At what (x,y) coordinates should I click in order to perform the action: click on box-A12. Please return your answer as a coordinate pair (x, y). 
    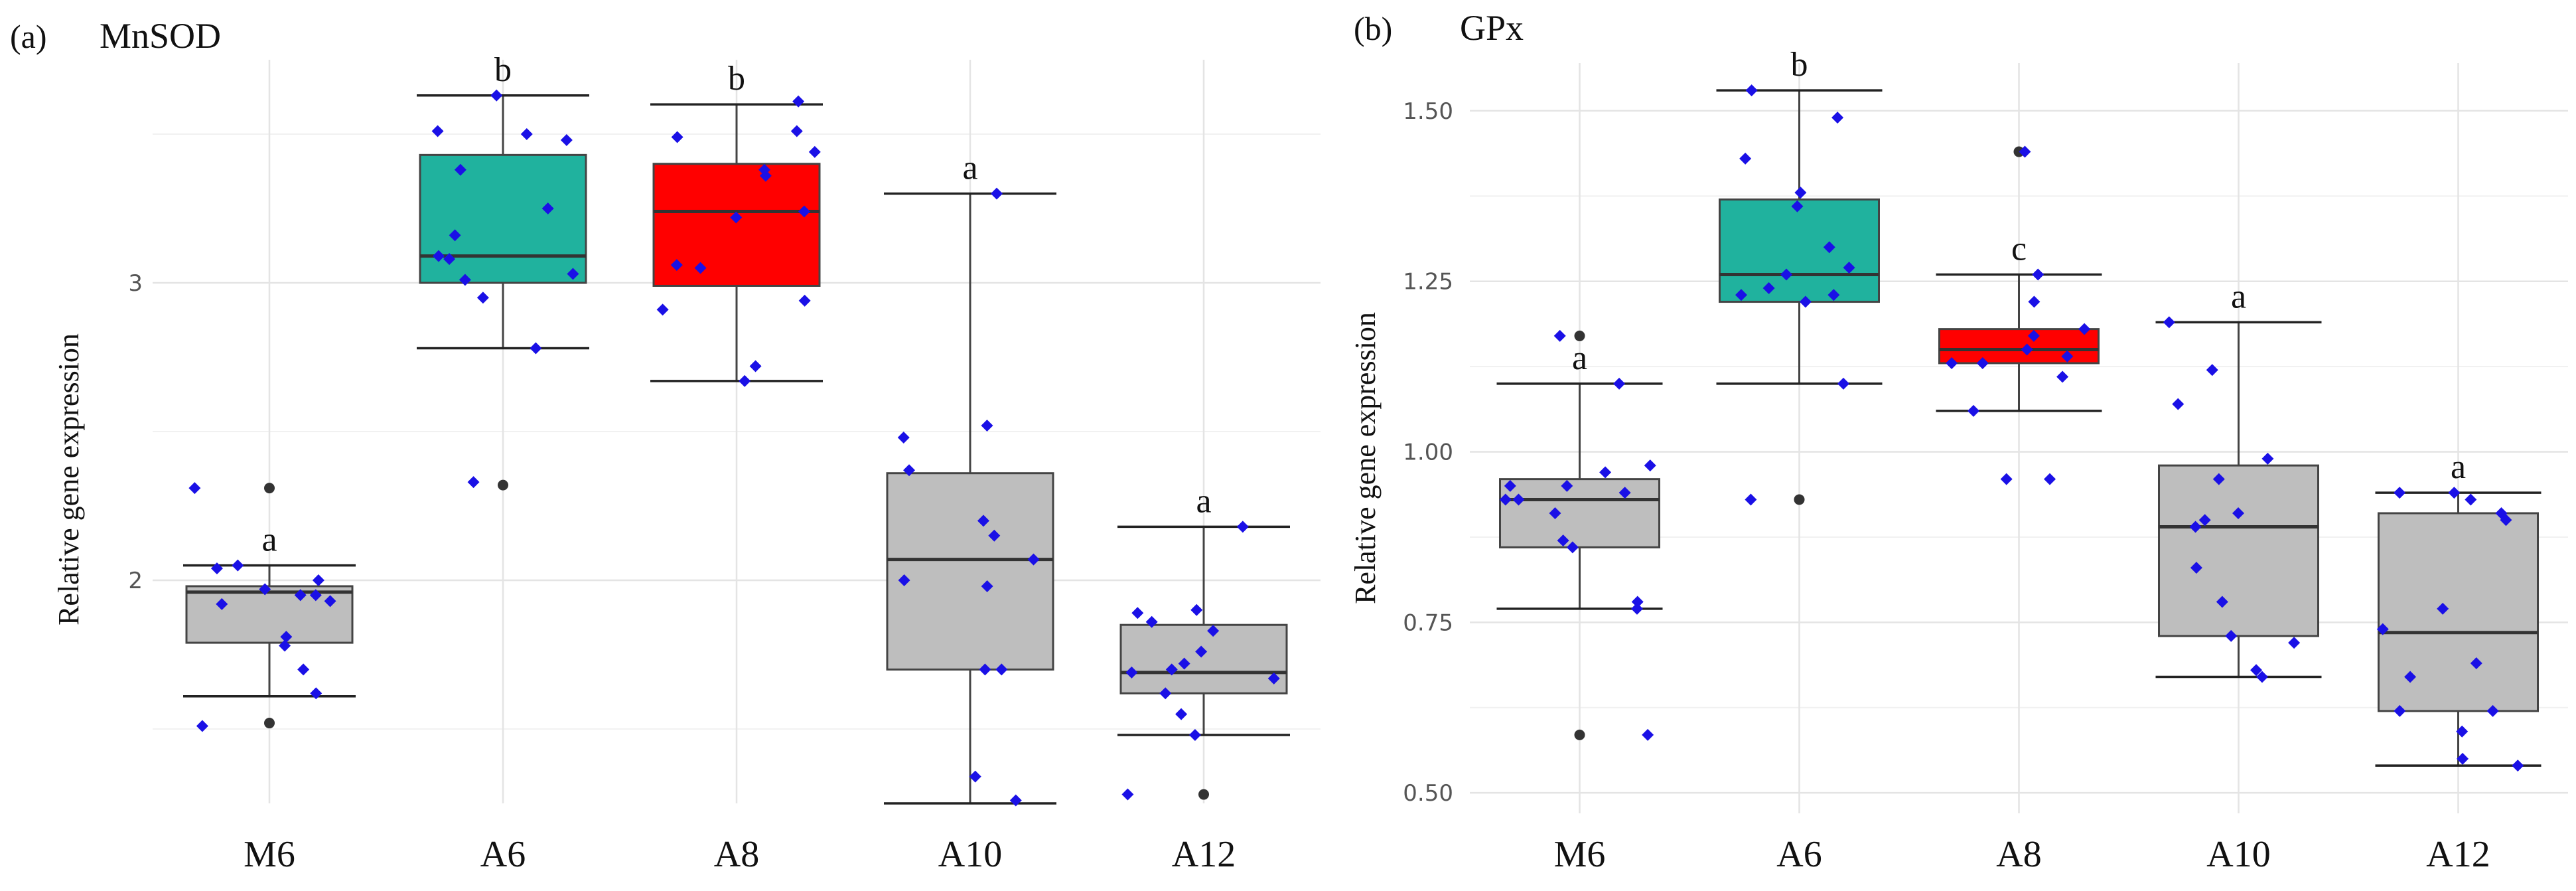
    Looking at the image, I should click on (2458, 612).